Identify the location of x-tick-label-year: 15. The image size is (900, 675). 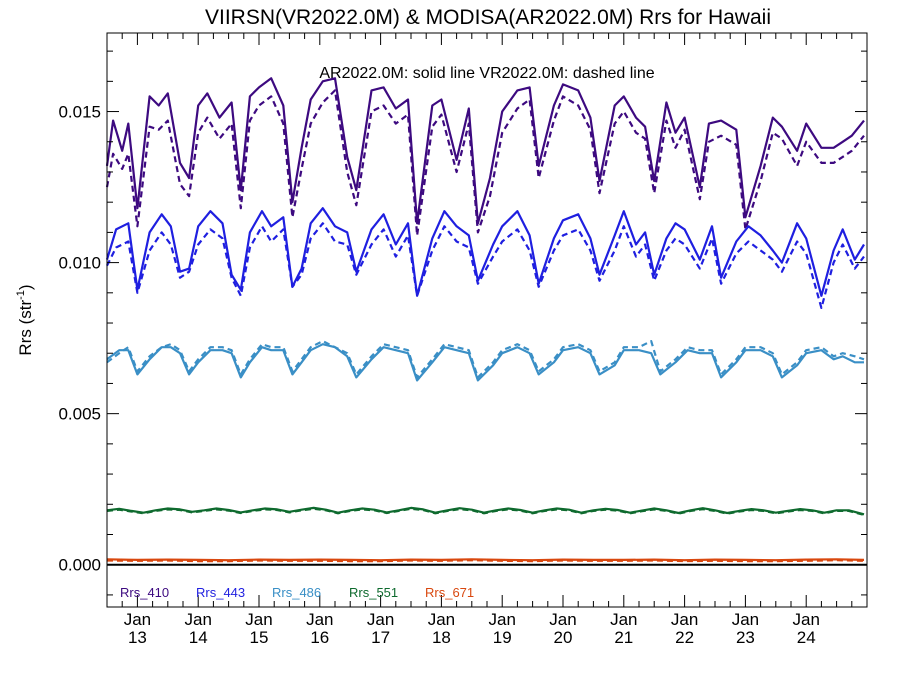
(259, 637).